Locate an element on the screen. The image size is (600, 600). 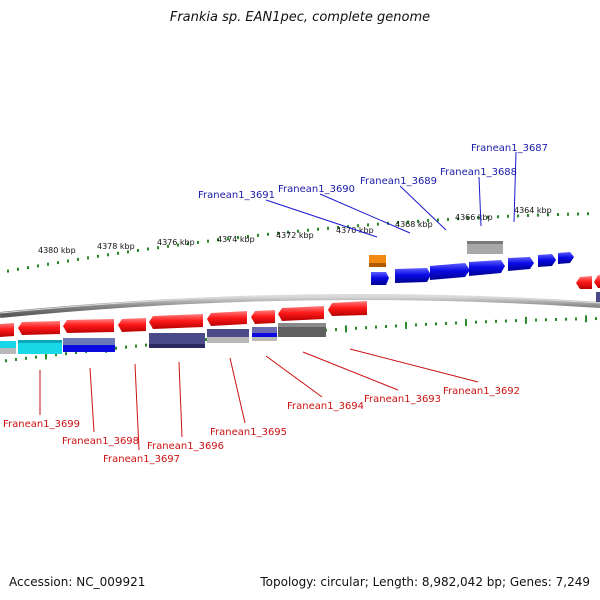
gene-label-reverse: Franean1_3699 is located at coordinates (41, 424).